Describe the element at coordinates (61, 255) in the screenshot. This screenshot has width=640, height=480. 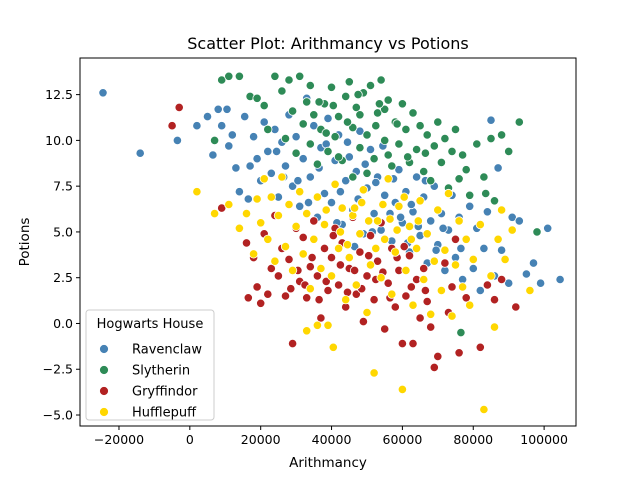
I see `y-axis: −5.0 −2.5 0.0 2.5 5.0 7.5 10.0 12.5` at that location.